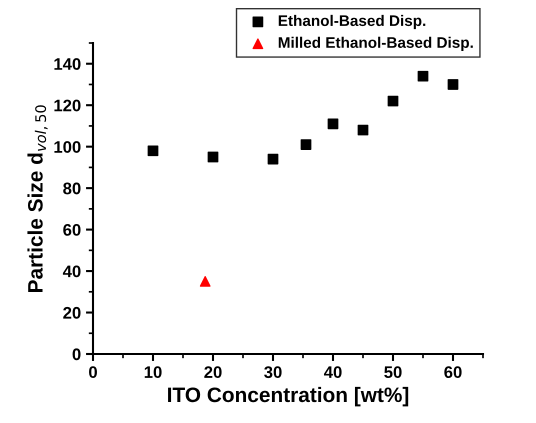  I want to click on y-axis-title: Particle Size d$_{vol,50}$, so click(37, 198).